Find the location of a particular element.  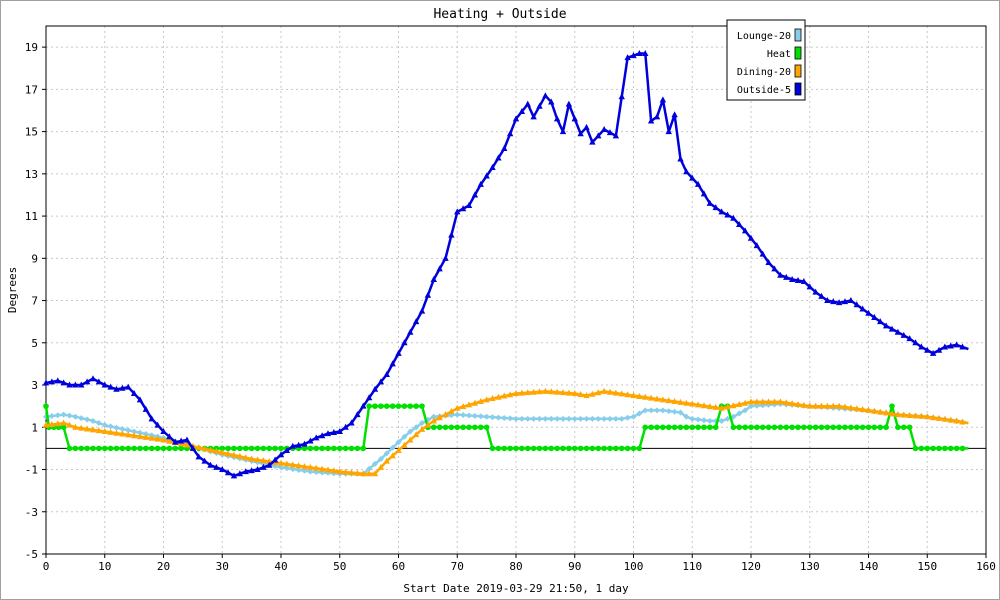

x-tick-label: 20 is located at coordinates (163, 566).